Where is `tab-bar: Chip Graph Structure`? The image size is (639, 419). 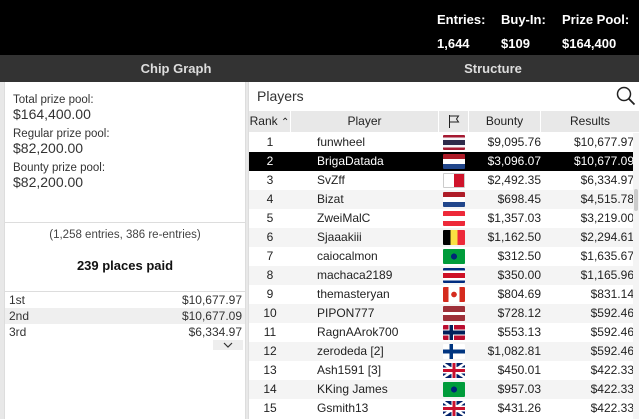 tab-bar: Chip Graph Structure is located at coordinates (319, 68).